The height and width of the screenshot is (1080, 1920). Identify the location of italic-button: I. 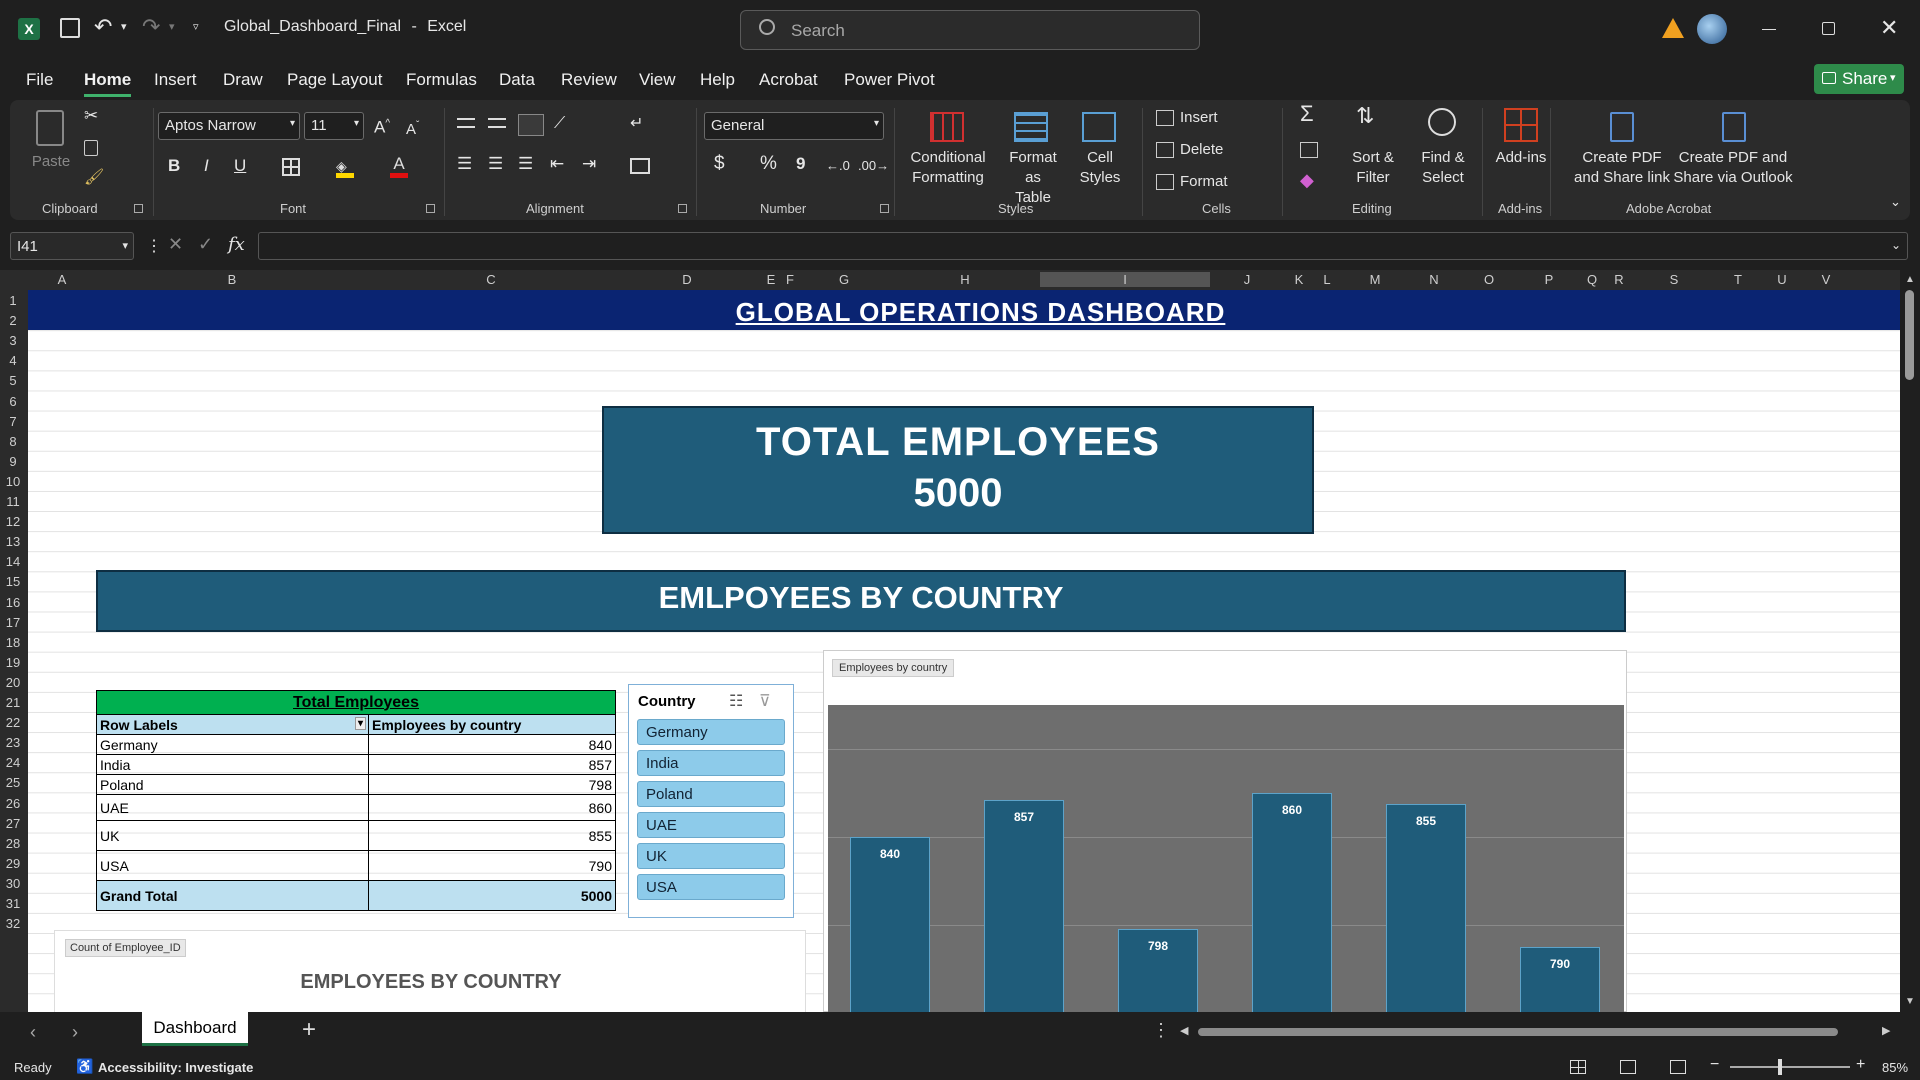
(206, 165).